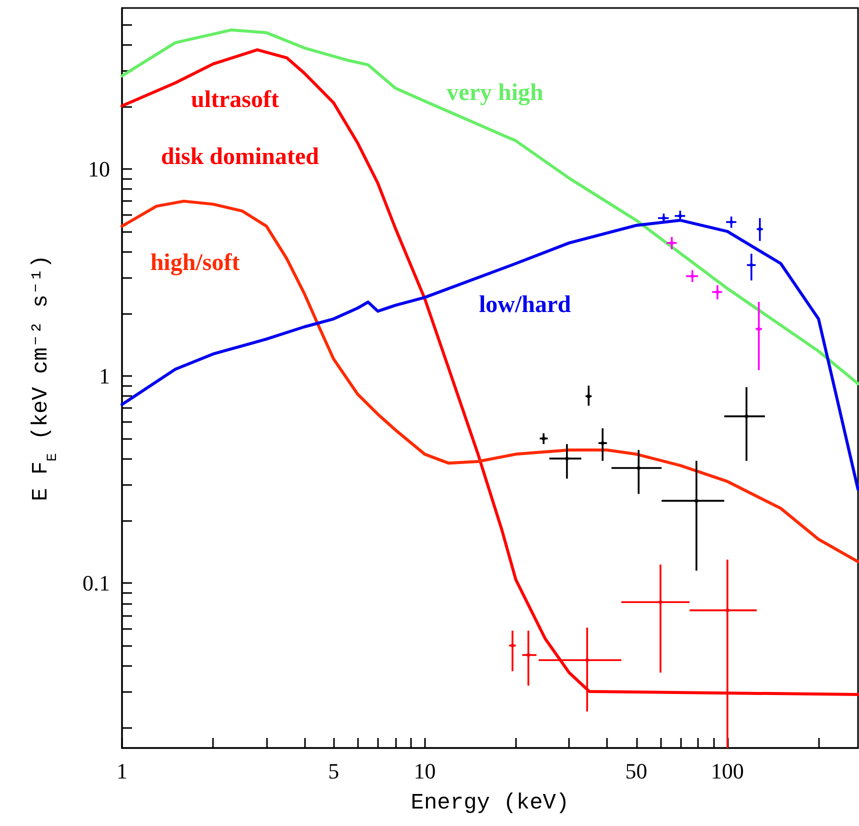 The height and width of the screenshot is (826, 859). Describe the element at coordinates (490, 803) in the screenshot. I see `x-axis-title: Energy (keV)` at that location.